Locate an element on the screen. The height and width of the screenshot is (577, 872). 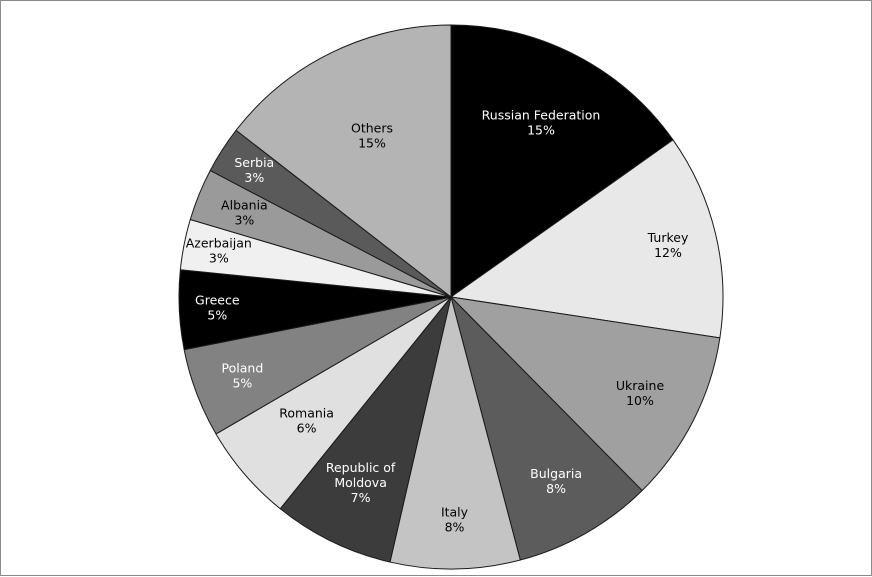
slice-label-romania: Romania 6% is located at coordinates (306, 421).